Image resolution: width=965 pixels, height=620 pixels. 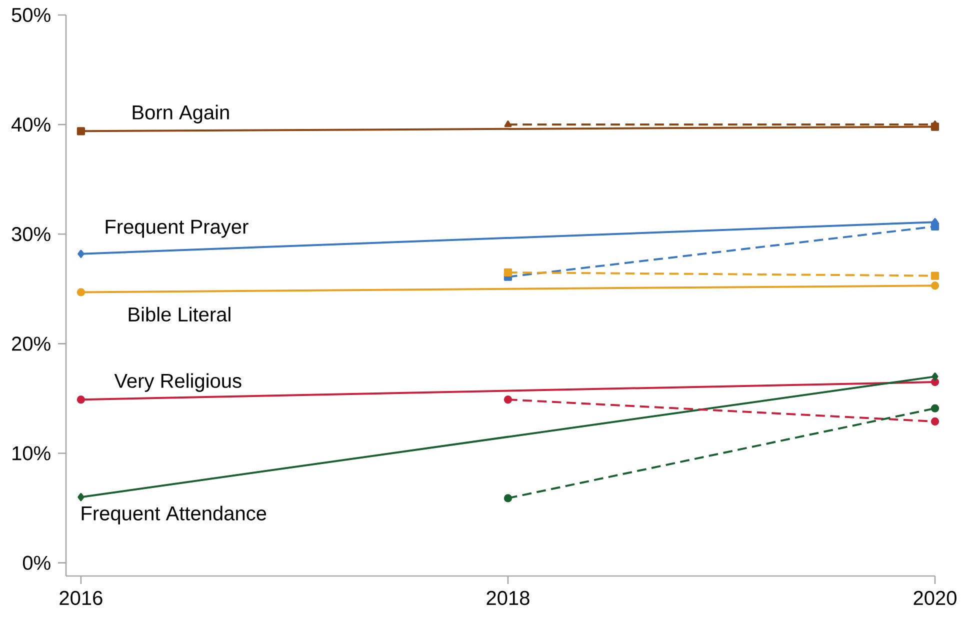 What do you see at coordinates (31, 234) in the screenshot?
I see `y-tick-label: 30%` at bounding box center [31, 234].